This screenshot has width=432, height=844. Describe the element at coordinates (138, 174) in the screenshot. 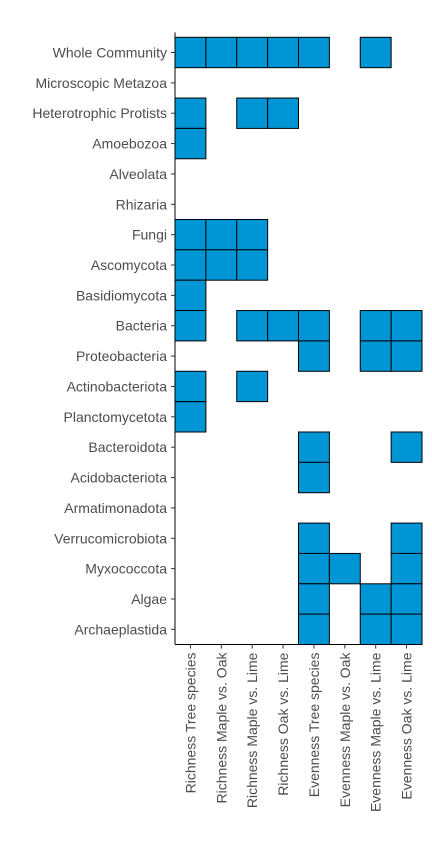

I see `y-tick-label: Alveolata` at that location.